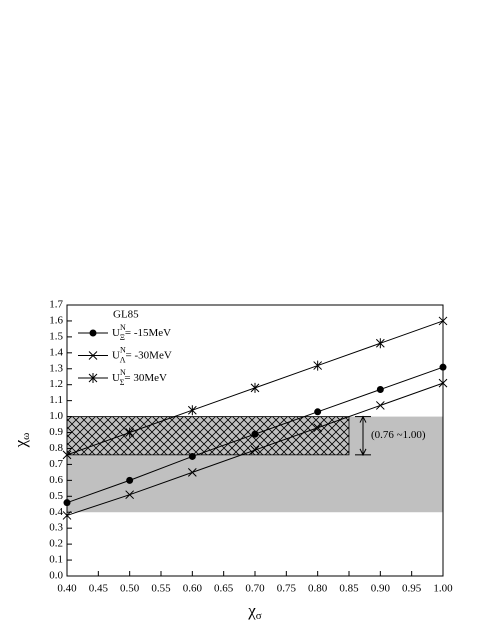 The image size is (485, 627). What do you see at coordinates (255, 589) in the screenshot?
I see `x-tick-label: 0.70` at bounding box center [255, 589].